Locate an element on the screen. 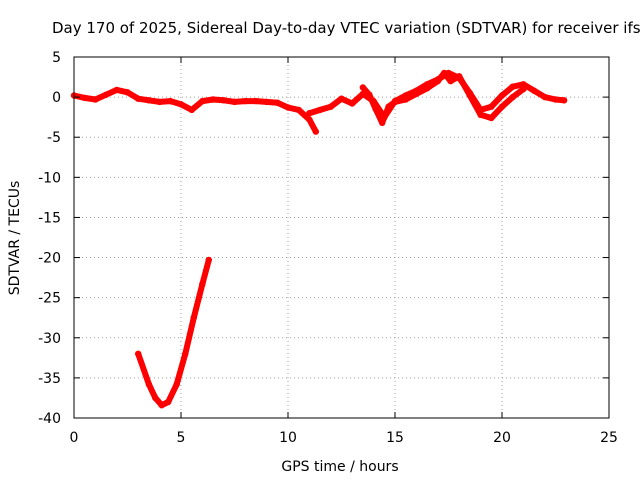 This screenshot has width=640, height=480. x-tick-label: 20 is located at coordinates (502, 438).